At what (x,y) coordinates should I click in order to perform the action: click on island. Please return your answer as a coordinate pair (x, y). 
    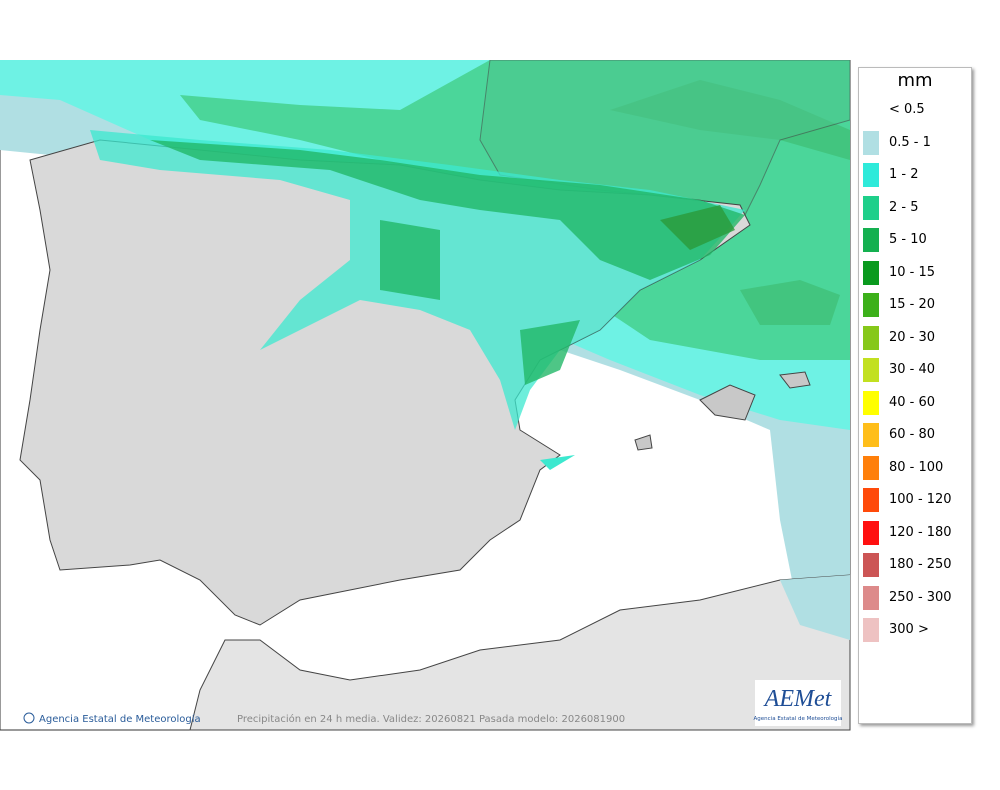
    Looking at the image, I should click on (722, 411).